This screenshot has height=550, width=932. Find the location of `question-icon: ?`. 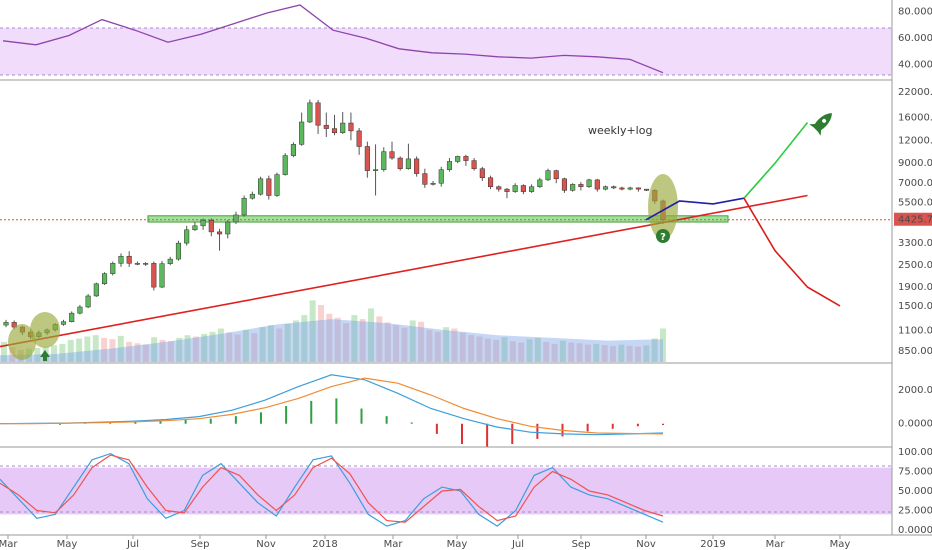

question-icon: ? is located at coordinates (663, 236).